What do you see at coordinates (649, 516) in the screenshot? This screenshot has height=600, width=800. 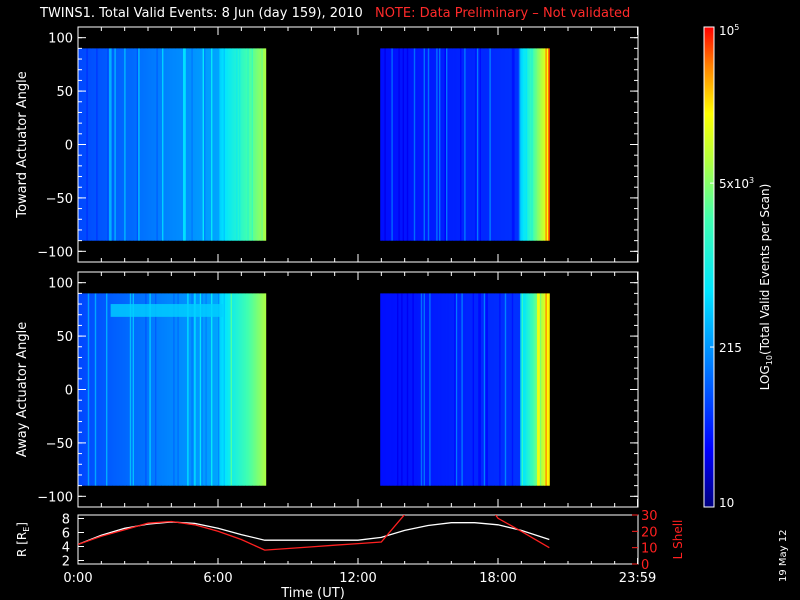 I see `ytick-right-label: 30` at bounding box center [649, 516].